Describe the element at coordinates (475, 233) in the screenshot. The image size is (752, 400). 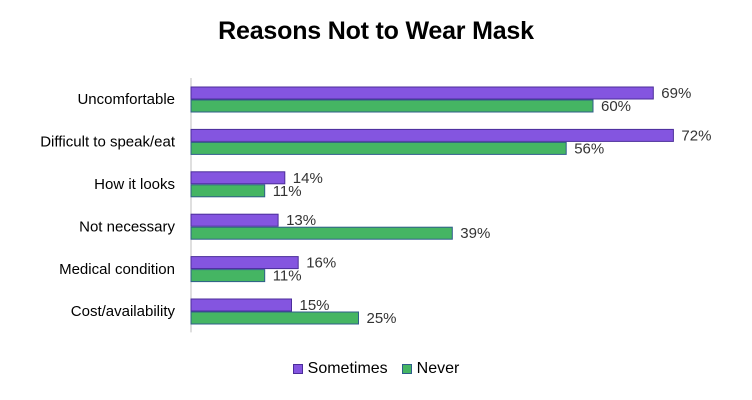
I see `data-label-never-not-necessary: 39%` at that location.